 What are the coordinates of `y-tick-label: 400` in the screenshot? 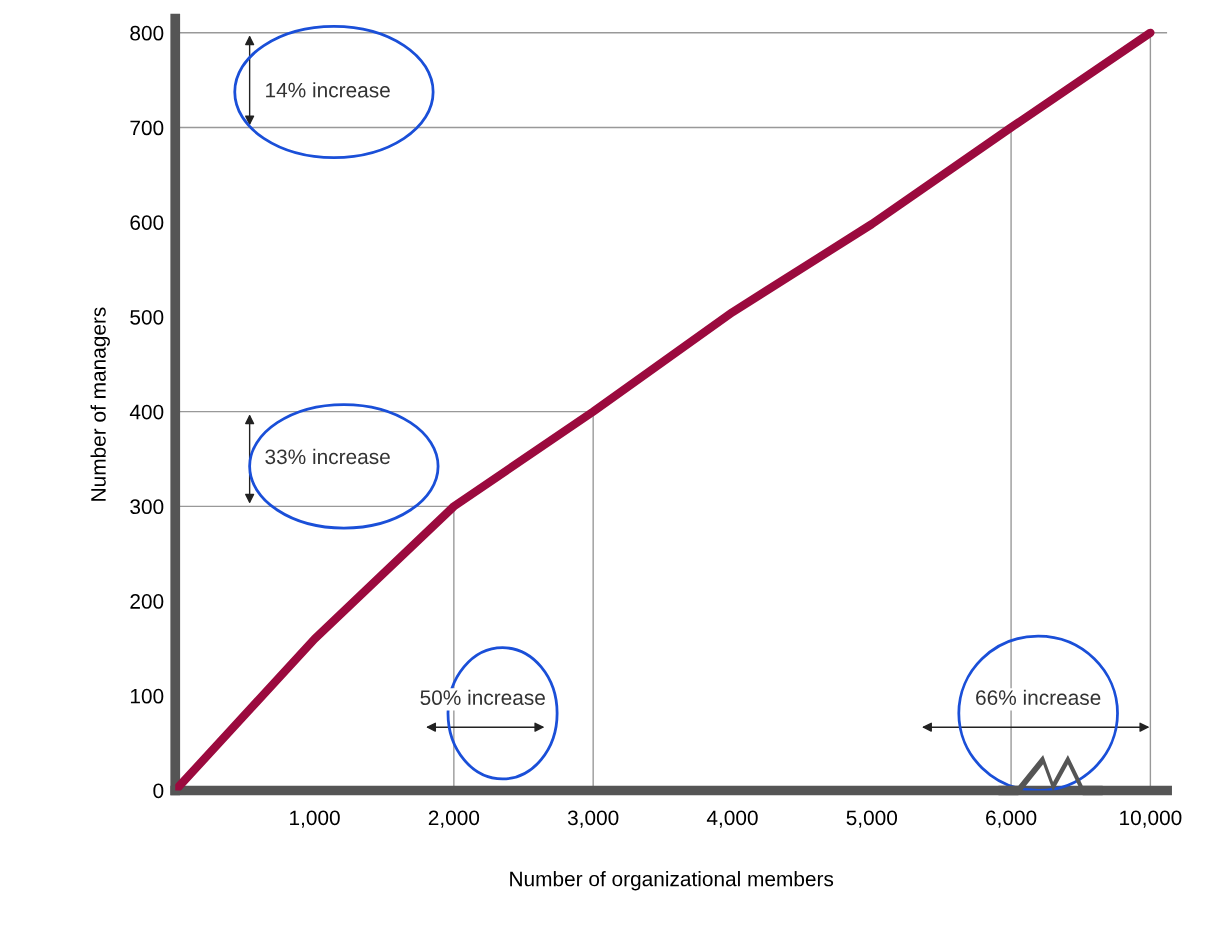 It's located at (146, 412).